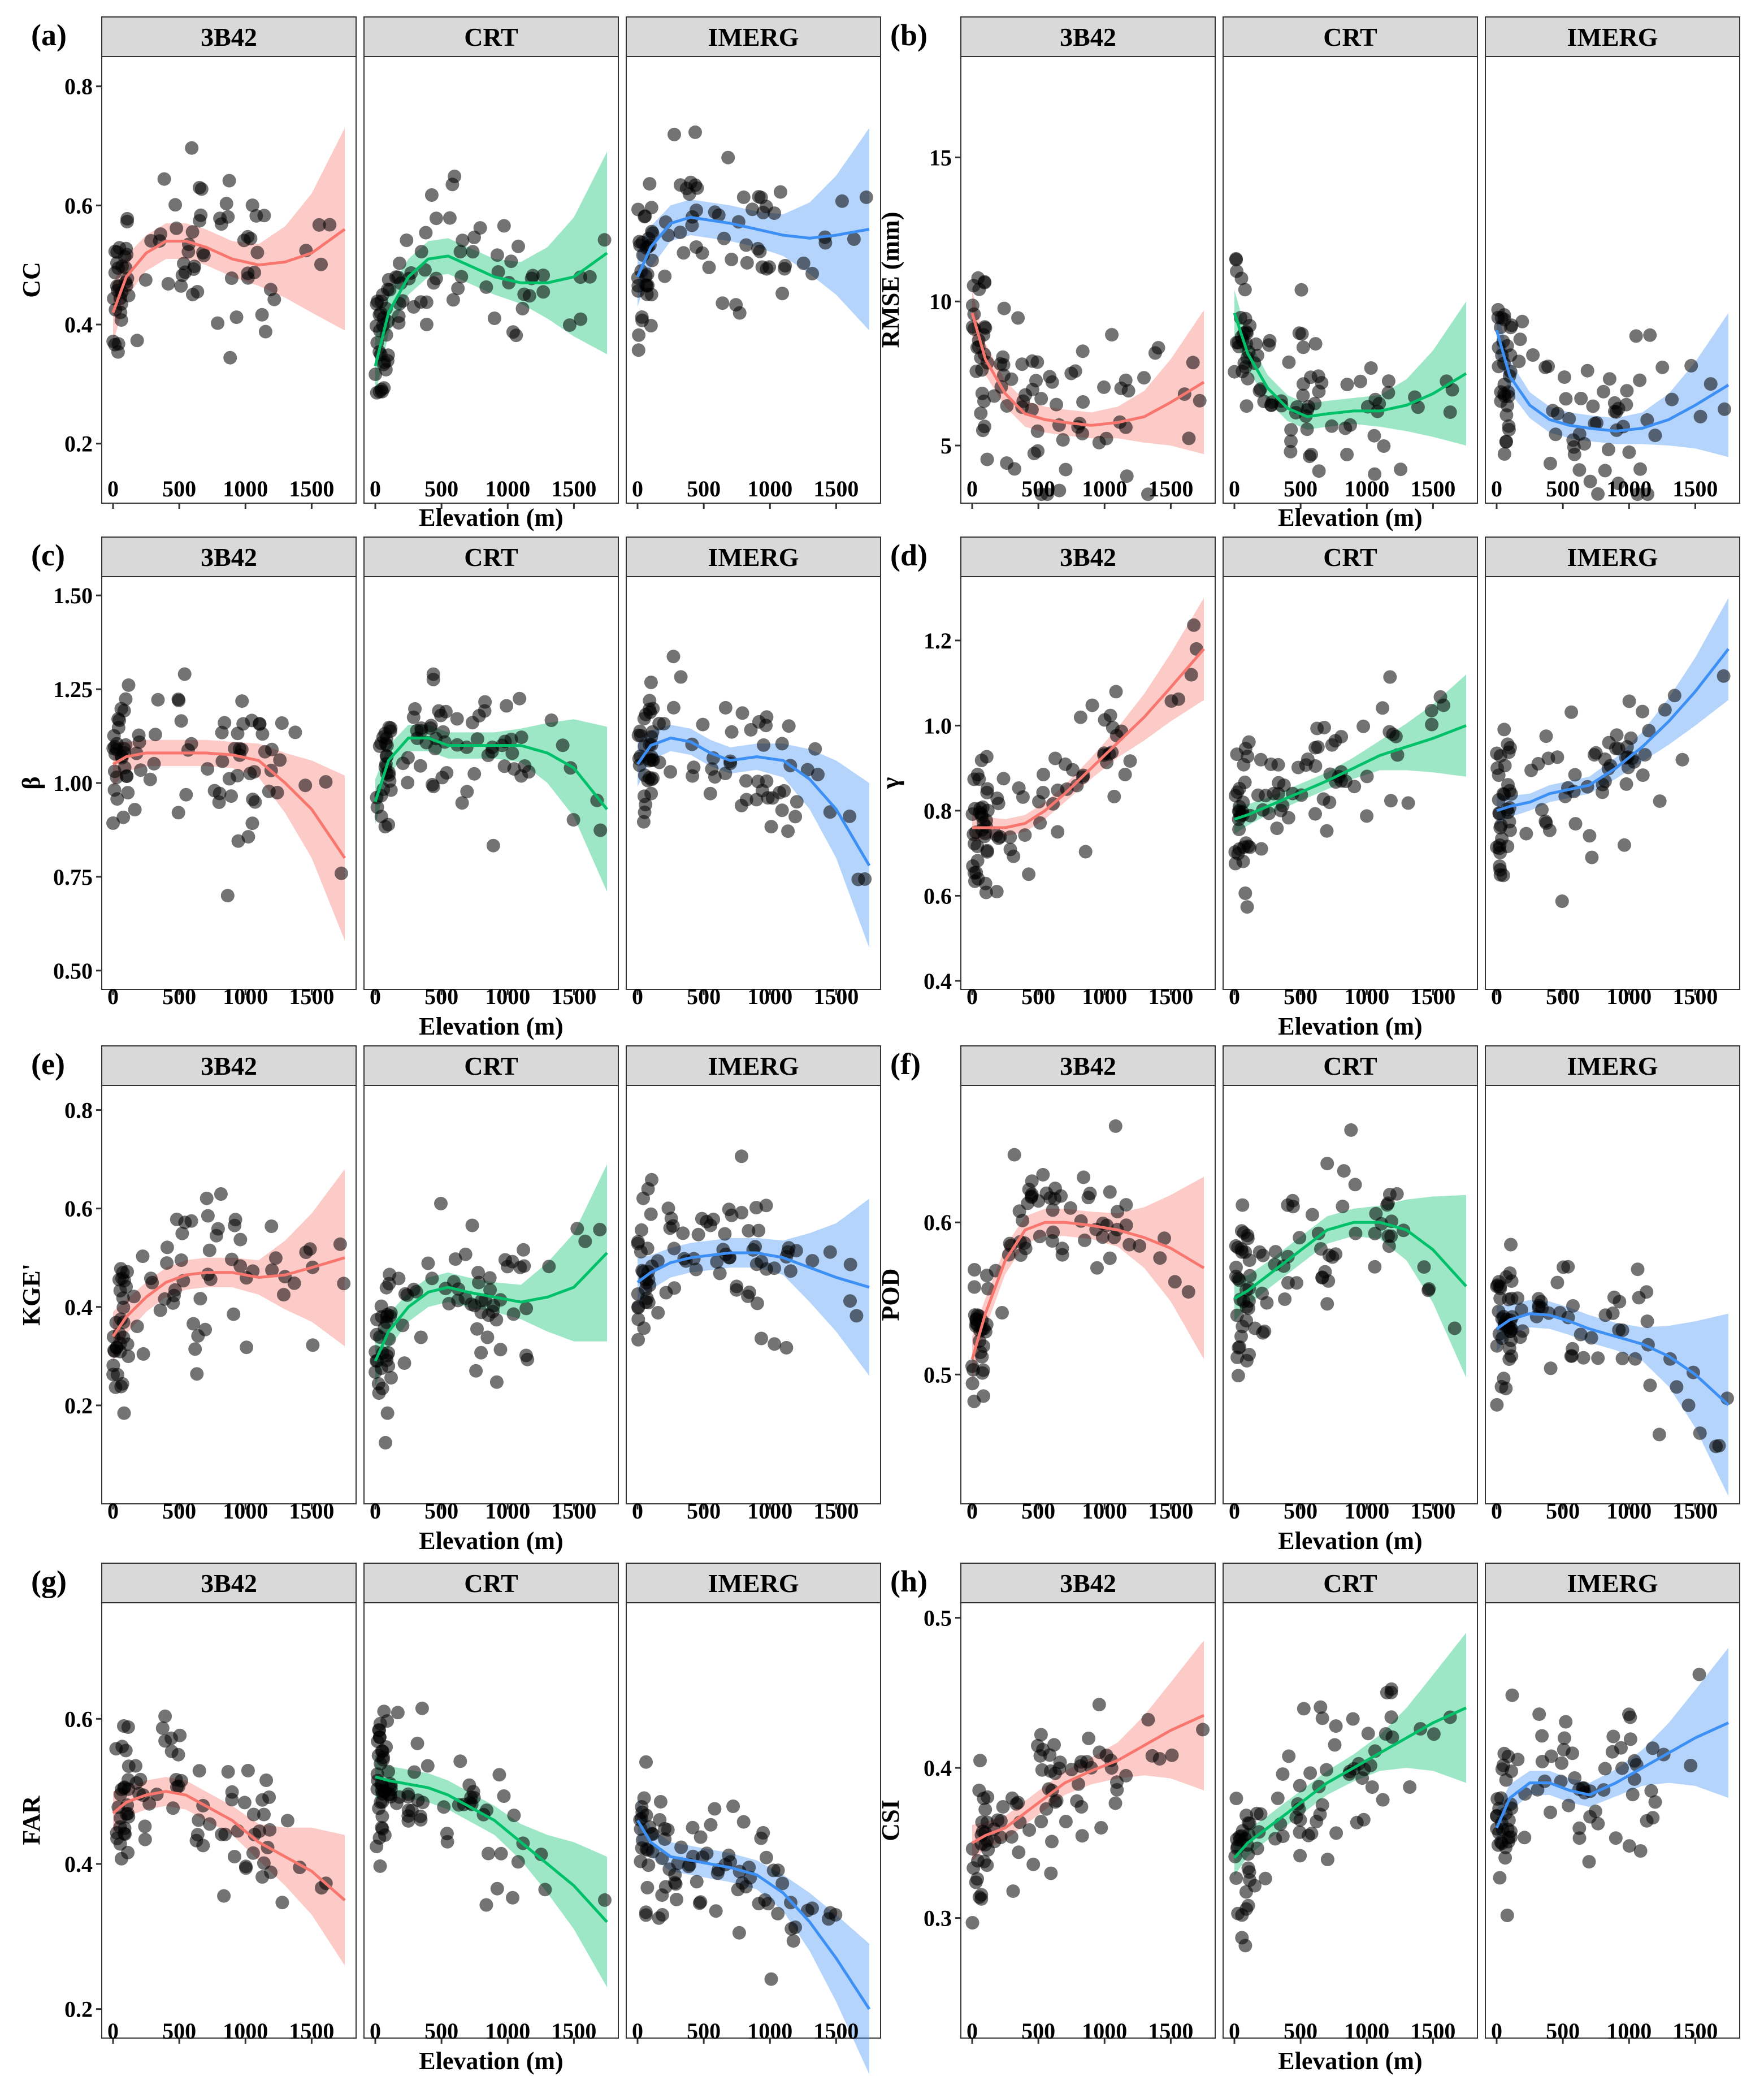 This screenshot has height=2085, width=1764. What do you see at coordinates (73, 971) in the screenshot?
I see `y-tick-label: 0.50` at bounding box center [73, 971].